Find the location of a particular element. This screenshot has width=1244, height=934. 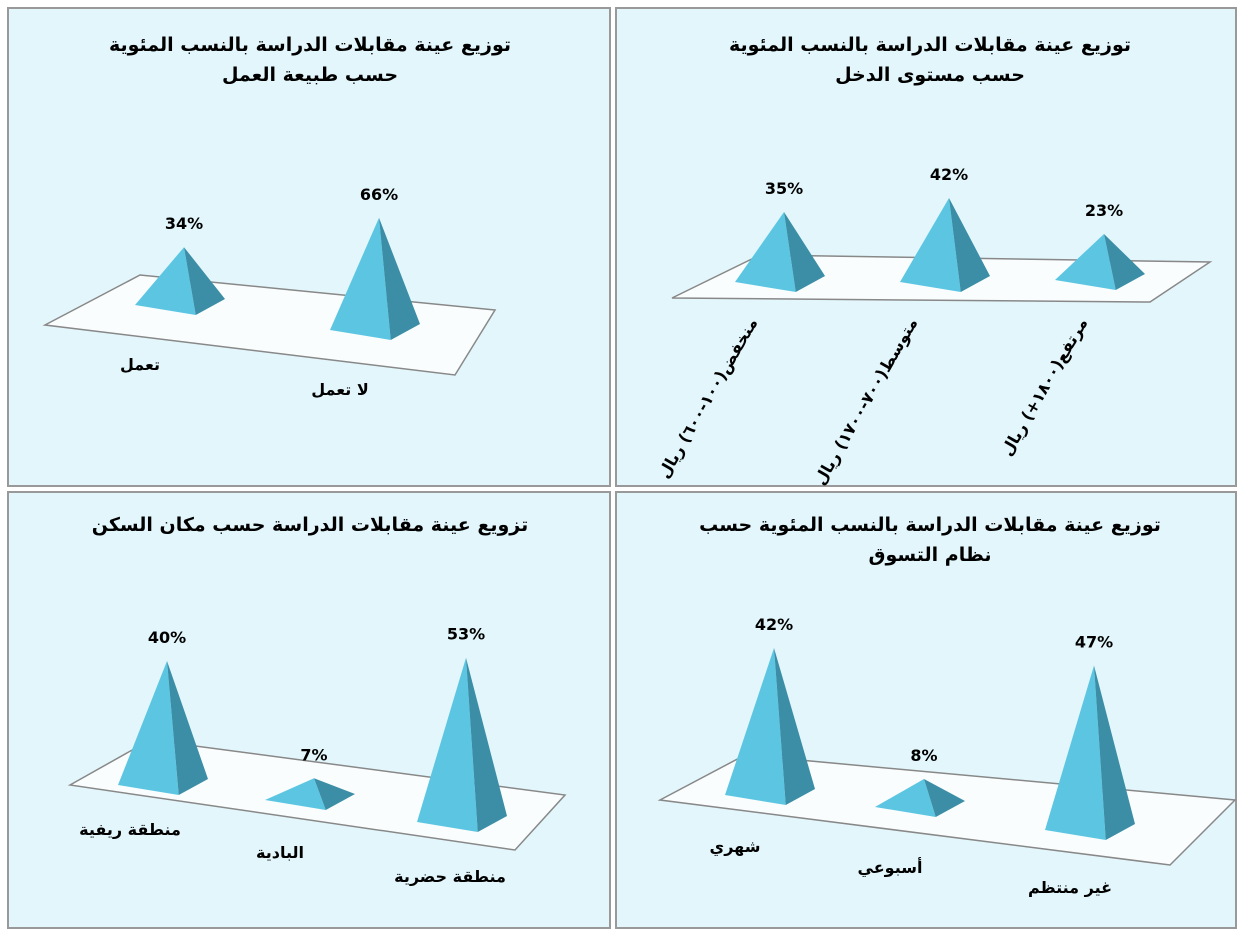

value-label: 34% is located at coordinates (184, 223).